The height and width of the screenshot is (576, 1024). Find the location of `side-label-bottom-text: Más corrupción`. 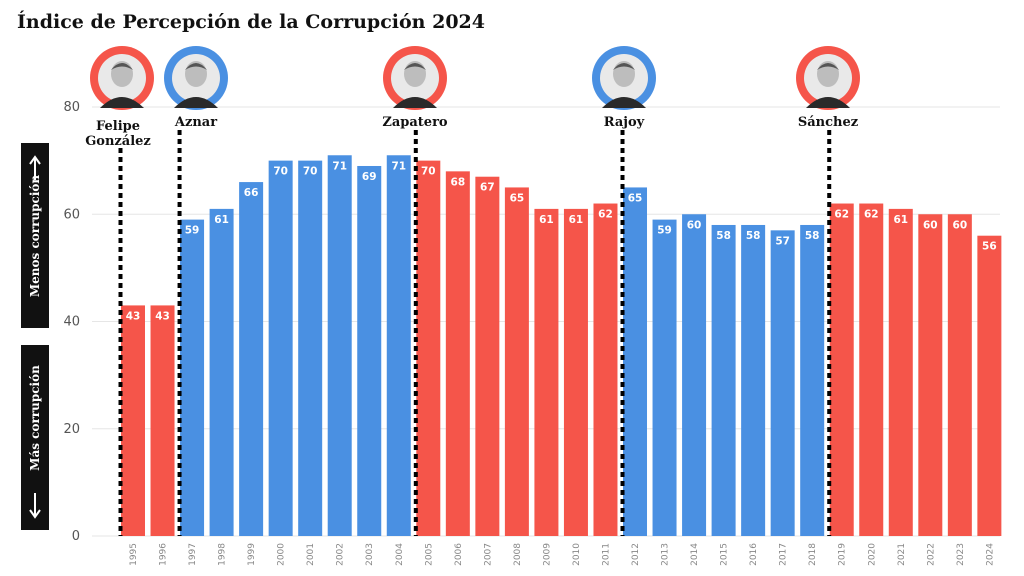

side-label-bottom-text: Más corrupción is located at coordinates (35, 418).